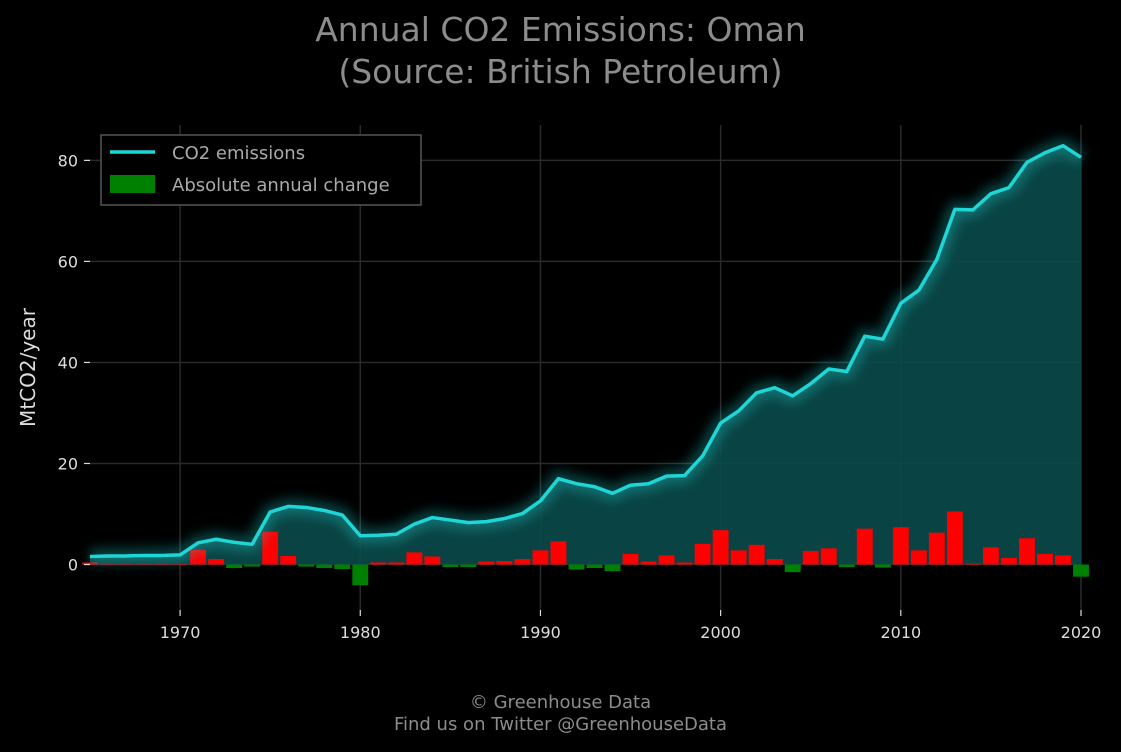 This screenshot has width=1121, height=752. I want to click on legend: CO2 emissions Absolute annual change, so click(261, 170).